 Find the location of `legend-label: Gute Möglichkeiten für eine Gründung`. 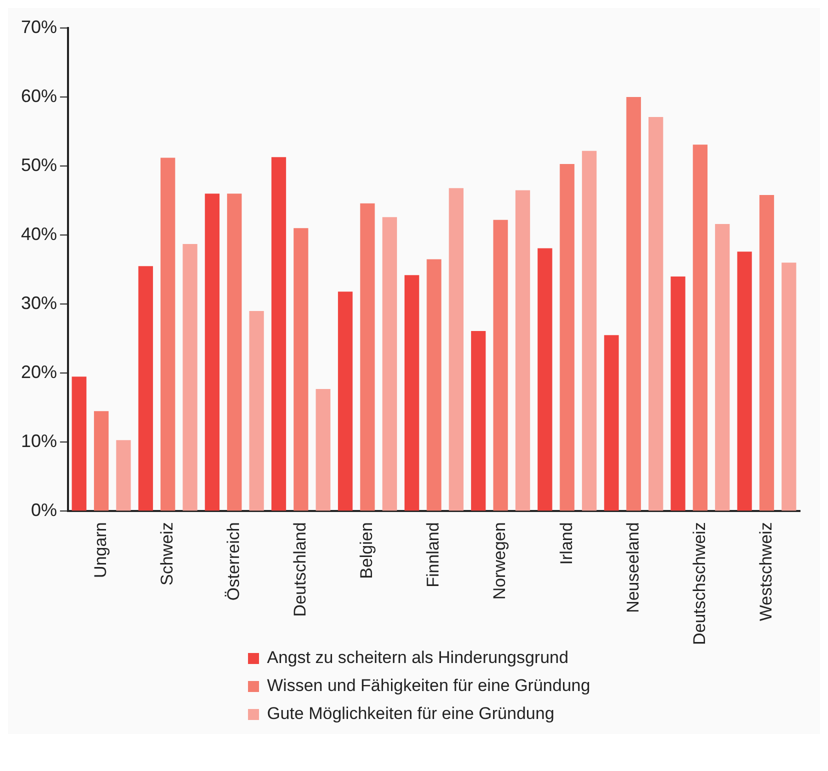

legend-label: Gute Möglichkeiten für eine Gründung is located at coordinates (410, 714).